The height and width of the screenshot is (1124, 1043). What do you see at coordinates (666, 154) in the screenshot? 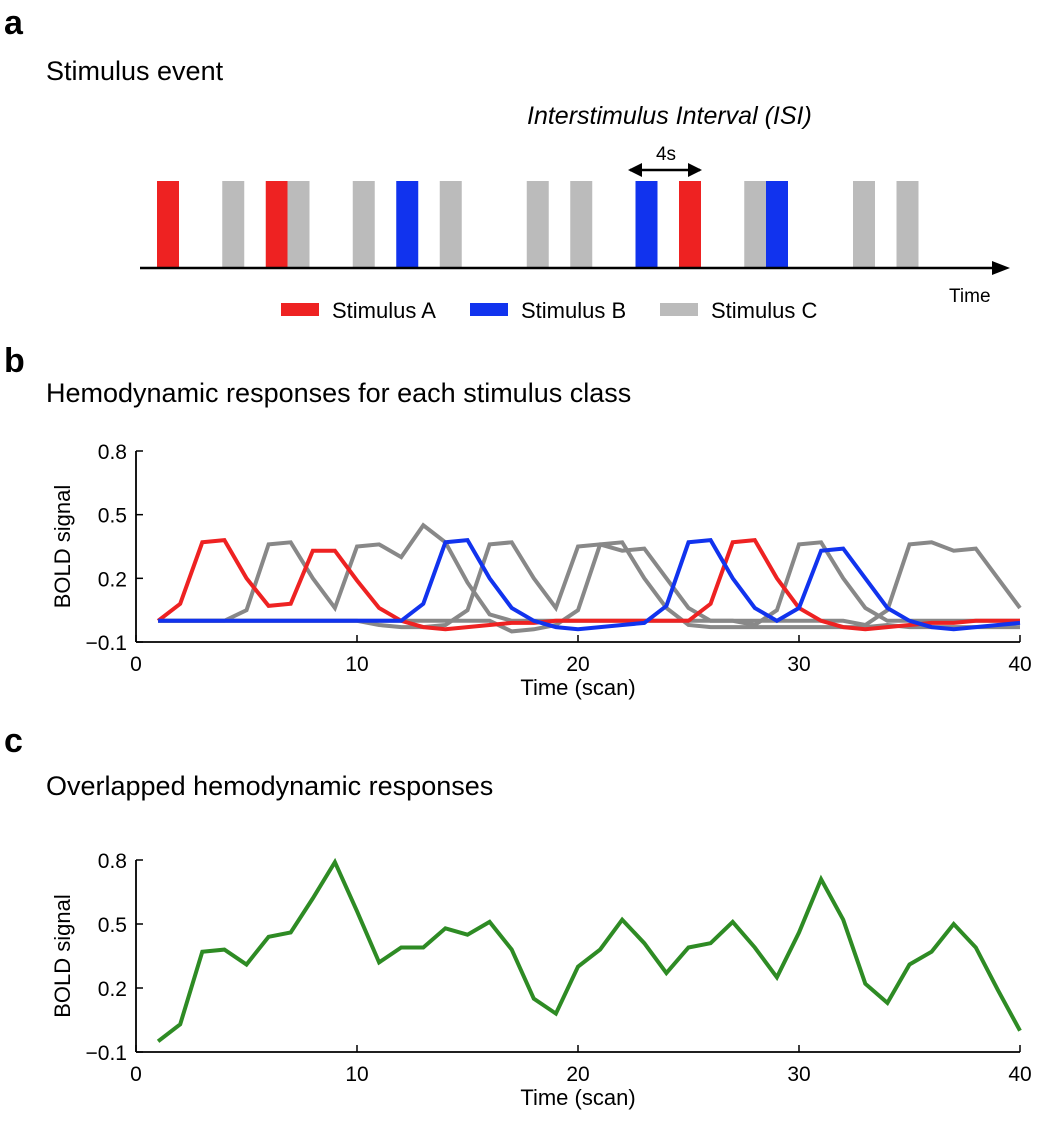
I see `isi-value: 4s` at bounding box center [666, 154].